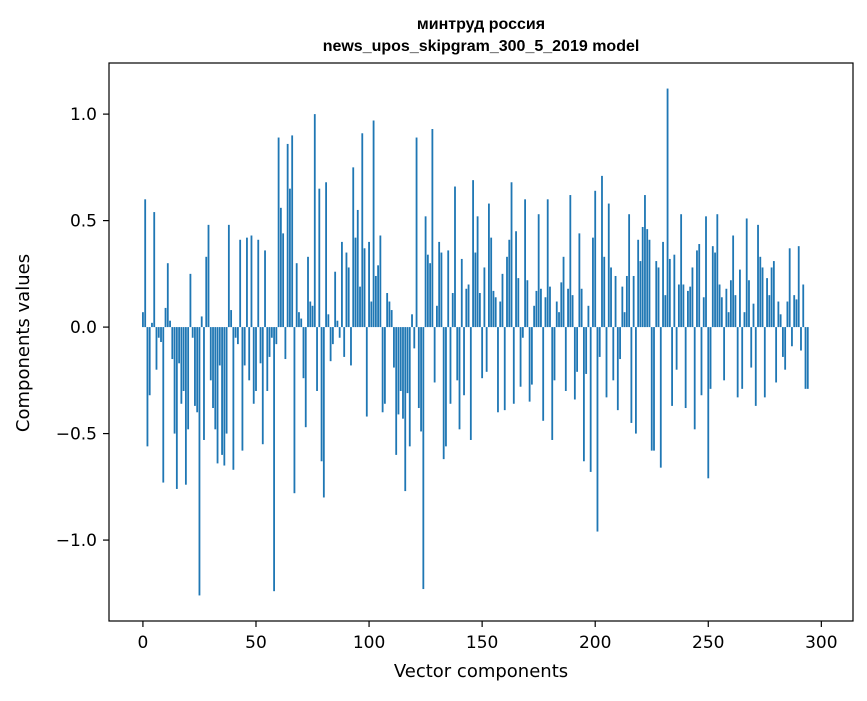 The height and width of the screenshot is (701, 867). Describe the element at coordinates (76, 541) in the screenshot. I see `y-tick-label: −1.0` at that location.